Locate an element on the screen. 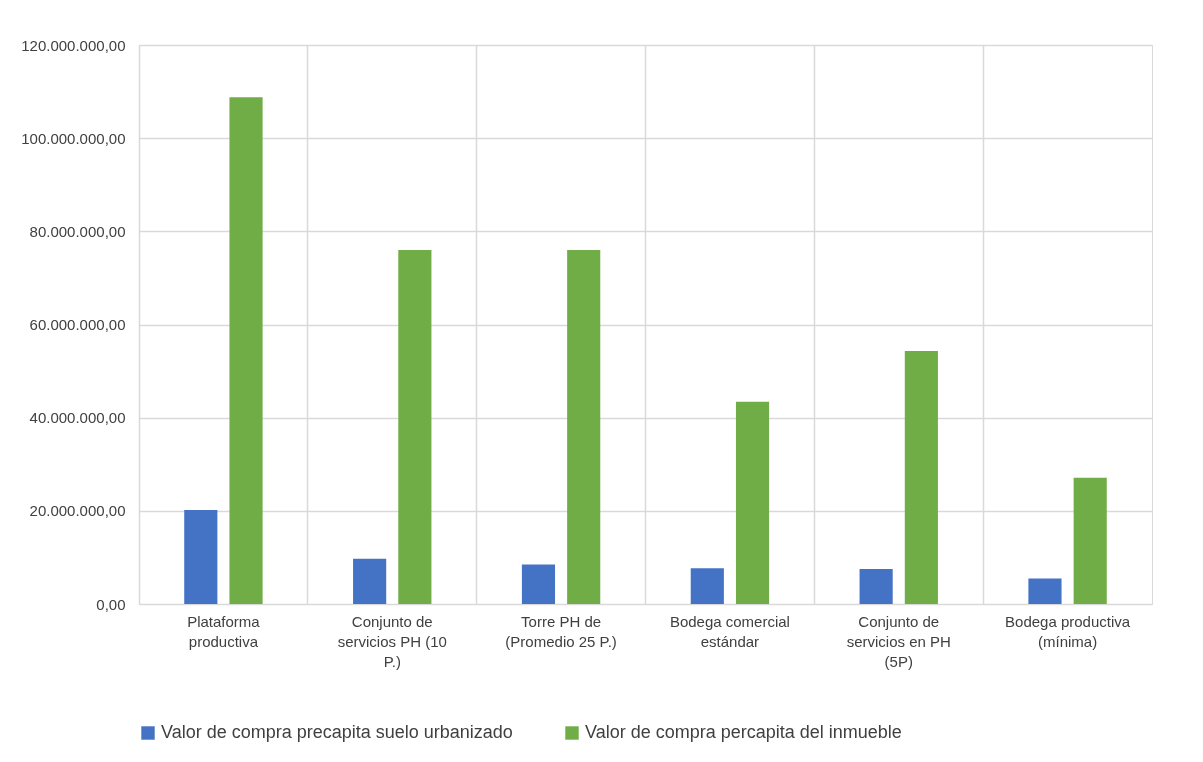 The image size is (1203, 762). y-tick-label: 100.000.000,00 is located at coordinates (73, 138).